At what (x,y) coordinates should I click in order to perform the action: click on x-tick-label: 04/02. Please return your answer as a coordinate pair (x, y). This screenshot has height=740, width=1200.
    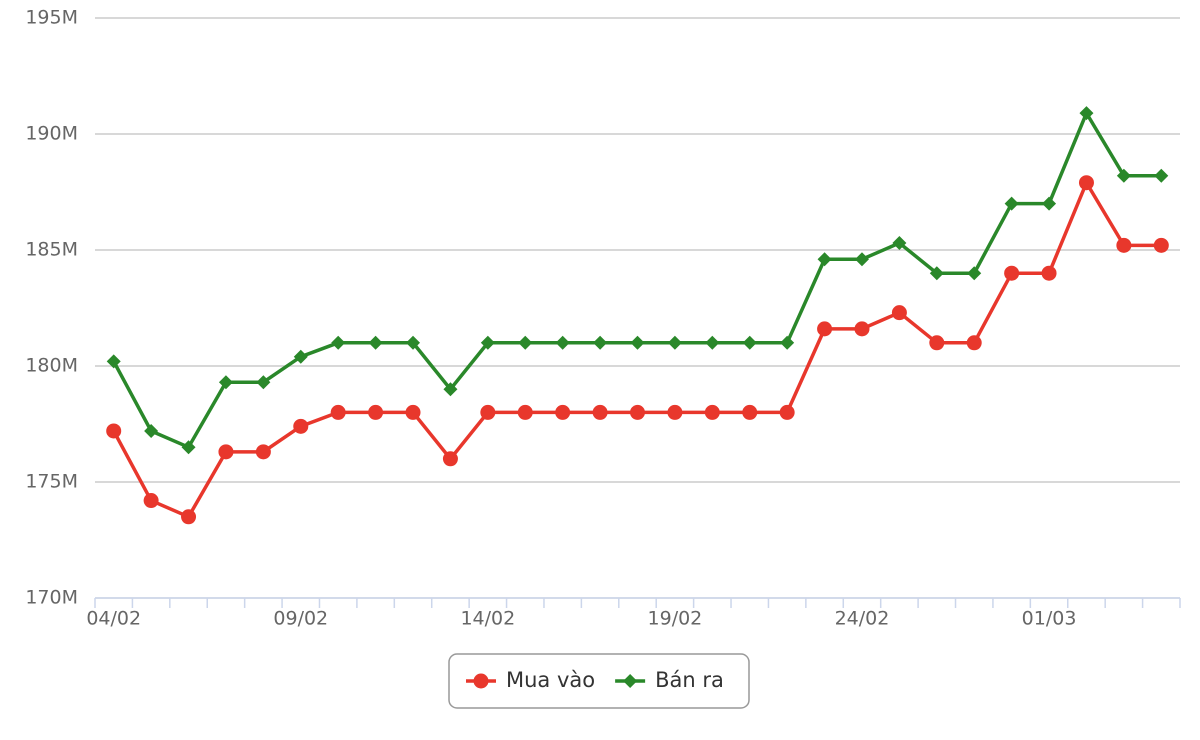
    Looking at the image, I should click on (113, 619).